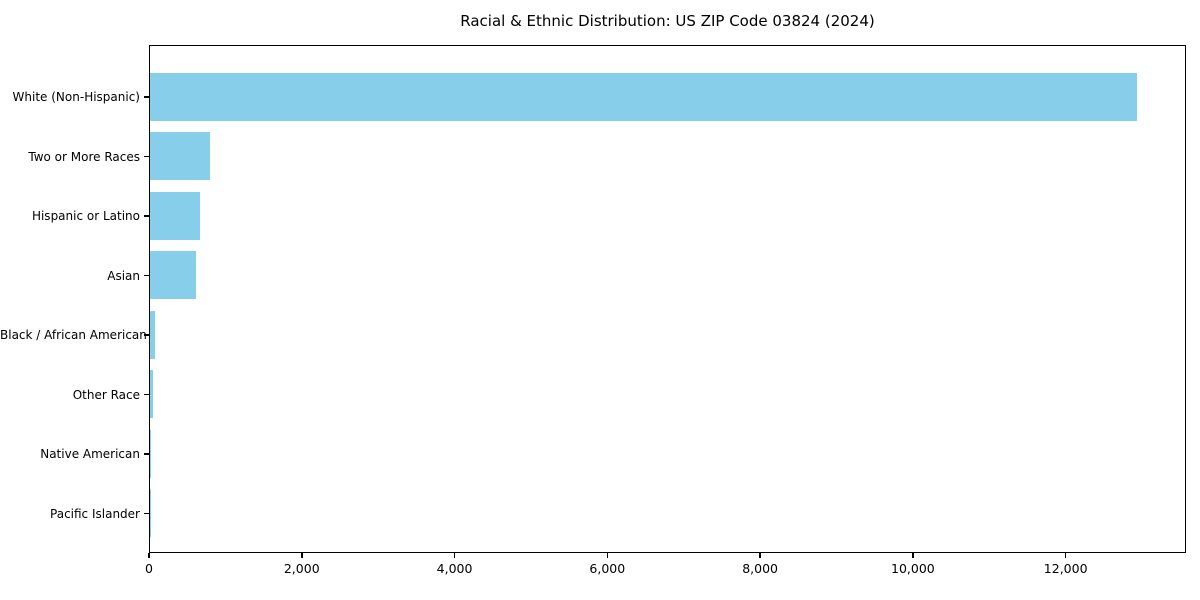  I want to click on x-tick-label-8-000: 8,000, so click(760, 568).